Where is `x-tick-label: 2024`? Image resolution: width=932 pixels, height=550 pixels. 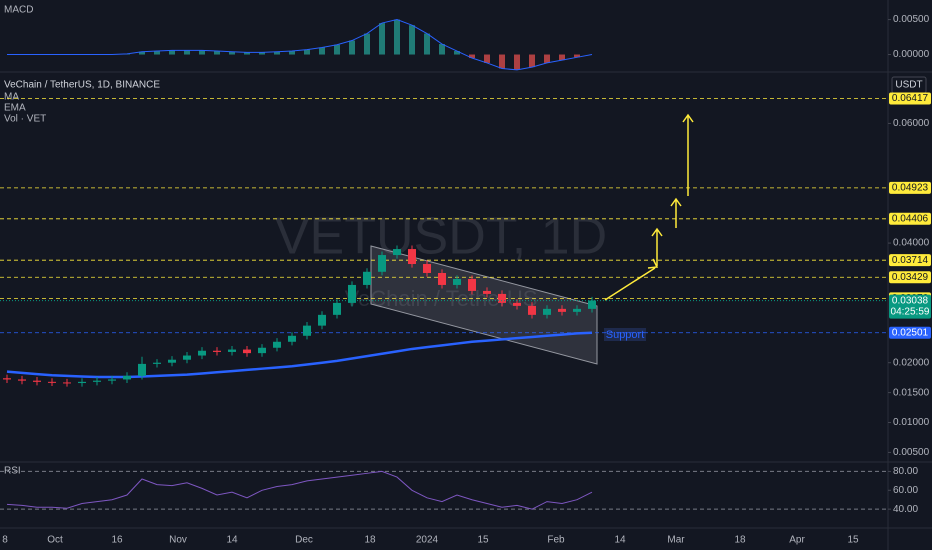 x-tick-label: 2024 is located at coordinates (427, 540).